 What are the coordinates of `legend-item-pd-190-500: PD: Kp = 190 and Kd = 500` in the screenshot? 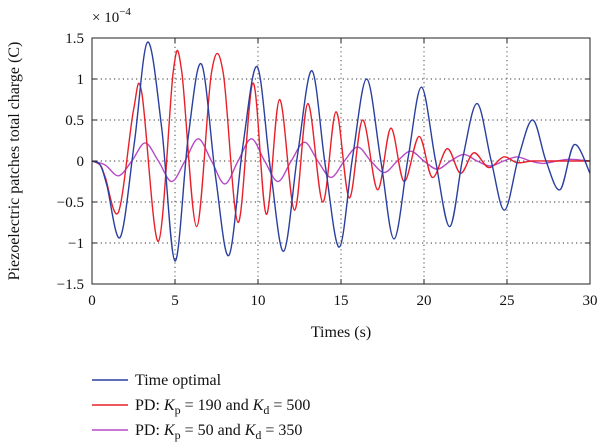 It's located at (201, 407).